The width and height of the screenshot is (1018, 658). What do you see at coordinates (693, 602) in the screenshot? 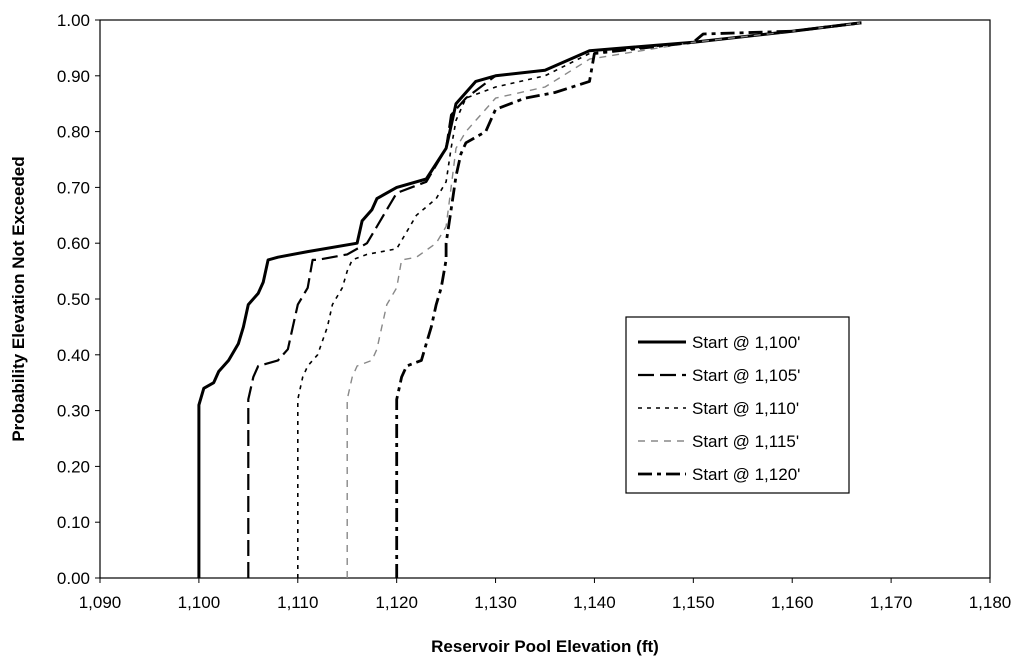
I see `x-tick-label: 1,150` at bounding box center [693, 602].